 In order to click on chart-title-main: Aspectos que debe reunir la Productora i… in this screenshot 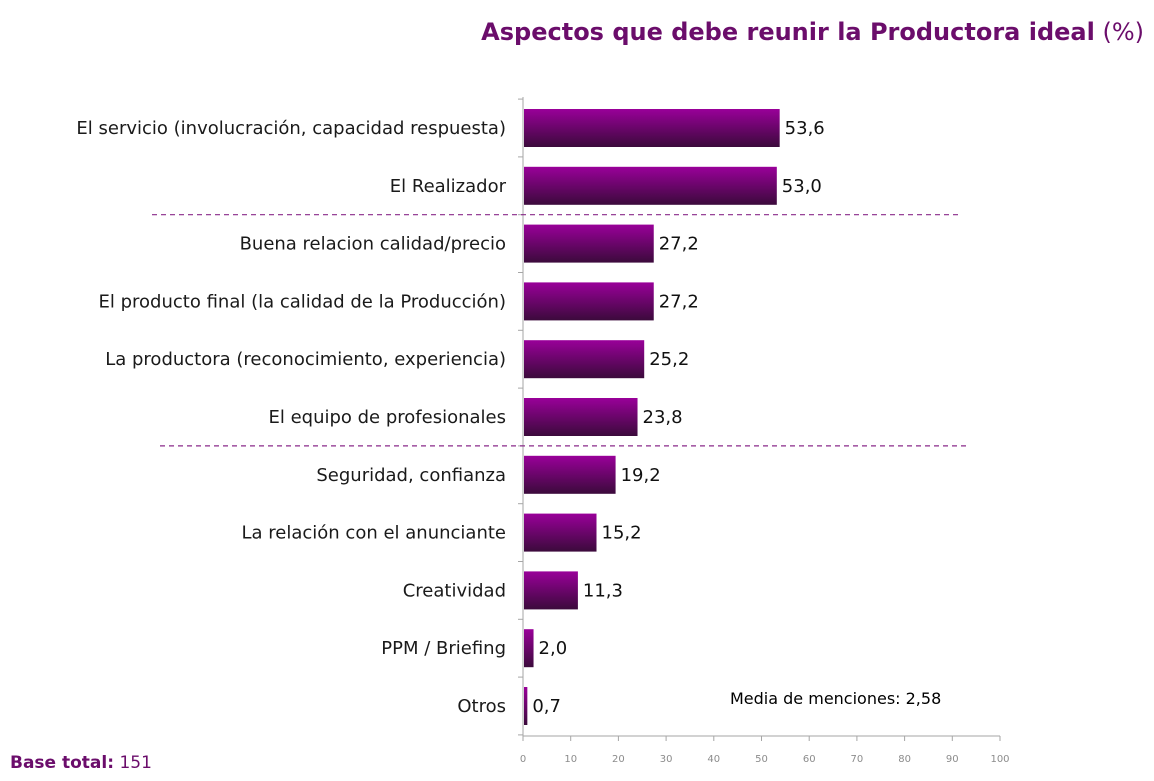, I will do `click(788, 32)`.